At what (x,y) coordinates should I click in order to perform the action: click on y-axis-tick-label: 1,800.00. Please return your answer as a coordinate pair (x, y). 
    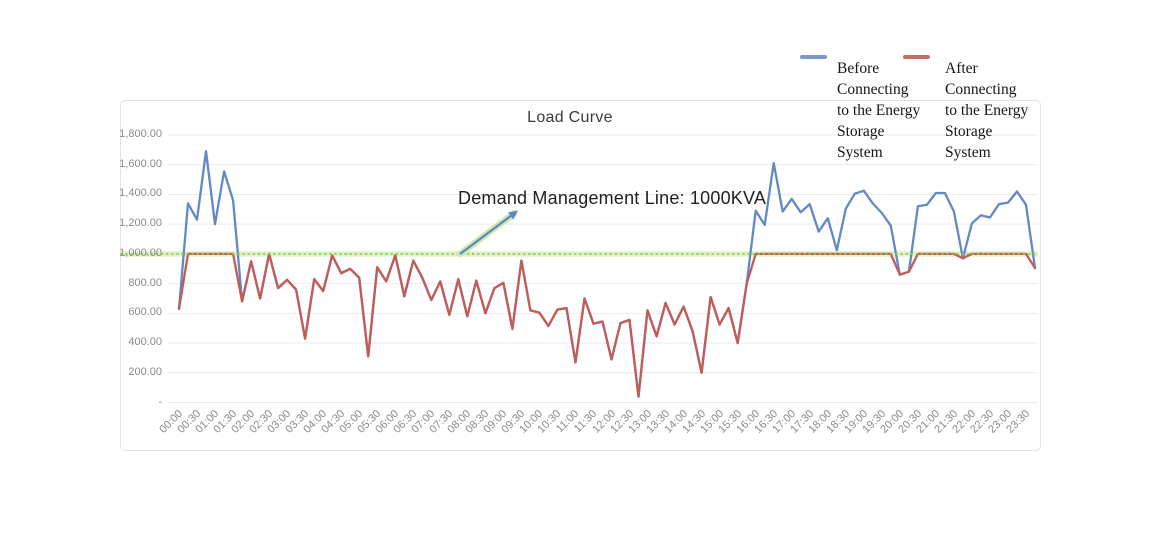
    Looking at the image, I should click on (140, 134).